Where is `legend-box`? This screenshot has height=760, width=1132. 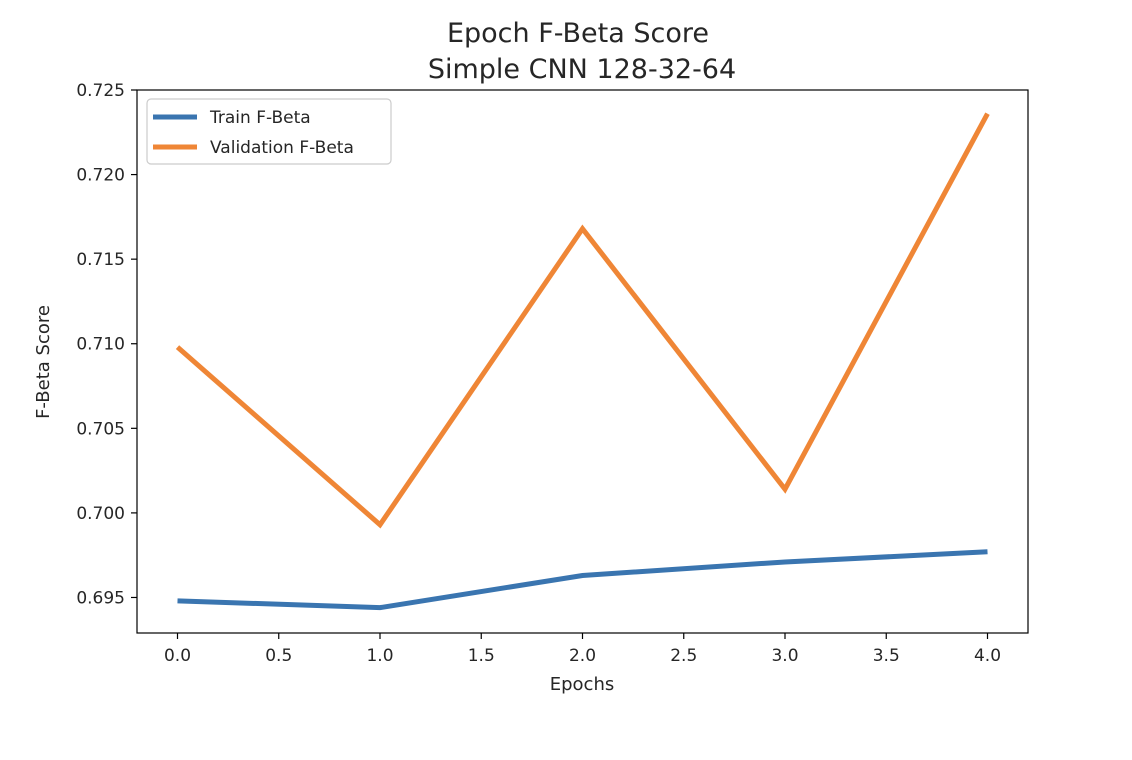 legend-box is located at coordinates (269, 131).